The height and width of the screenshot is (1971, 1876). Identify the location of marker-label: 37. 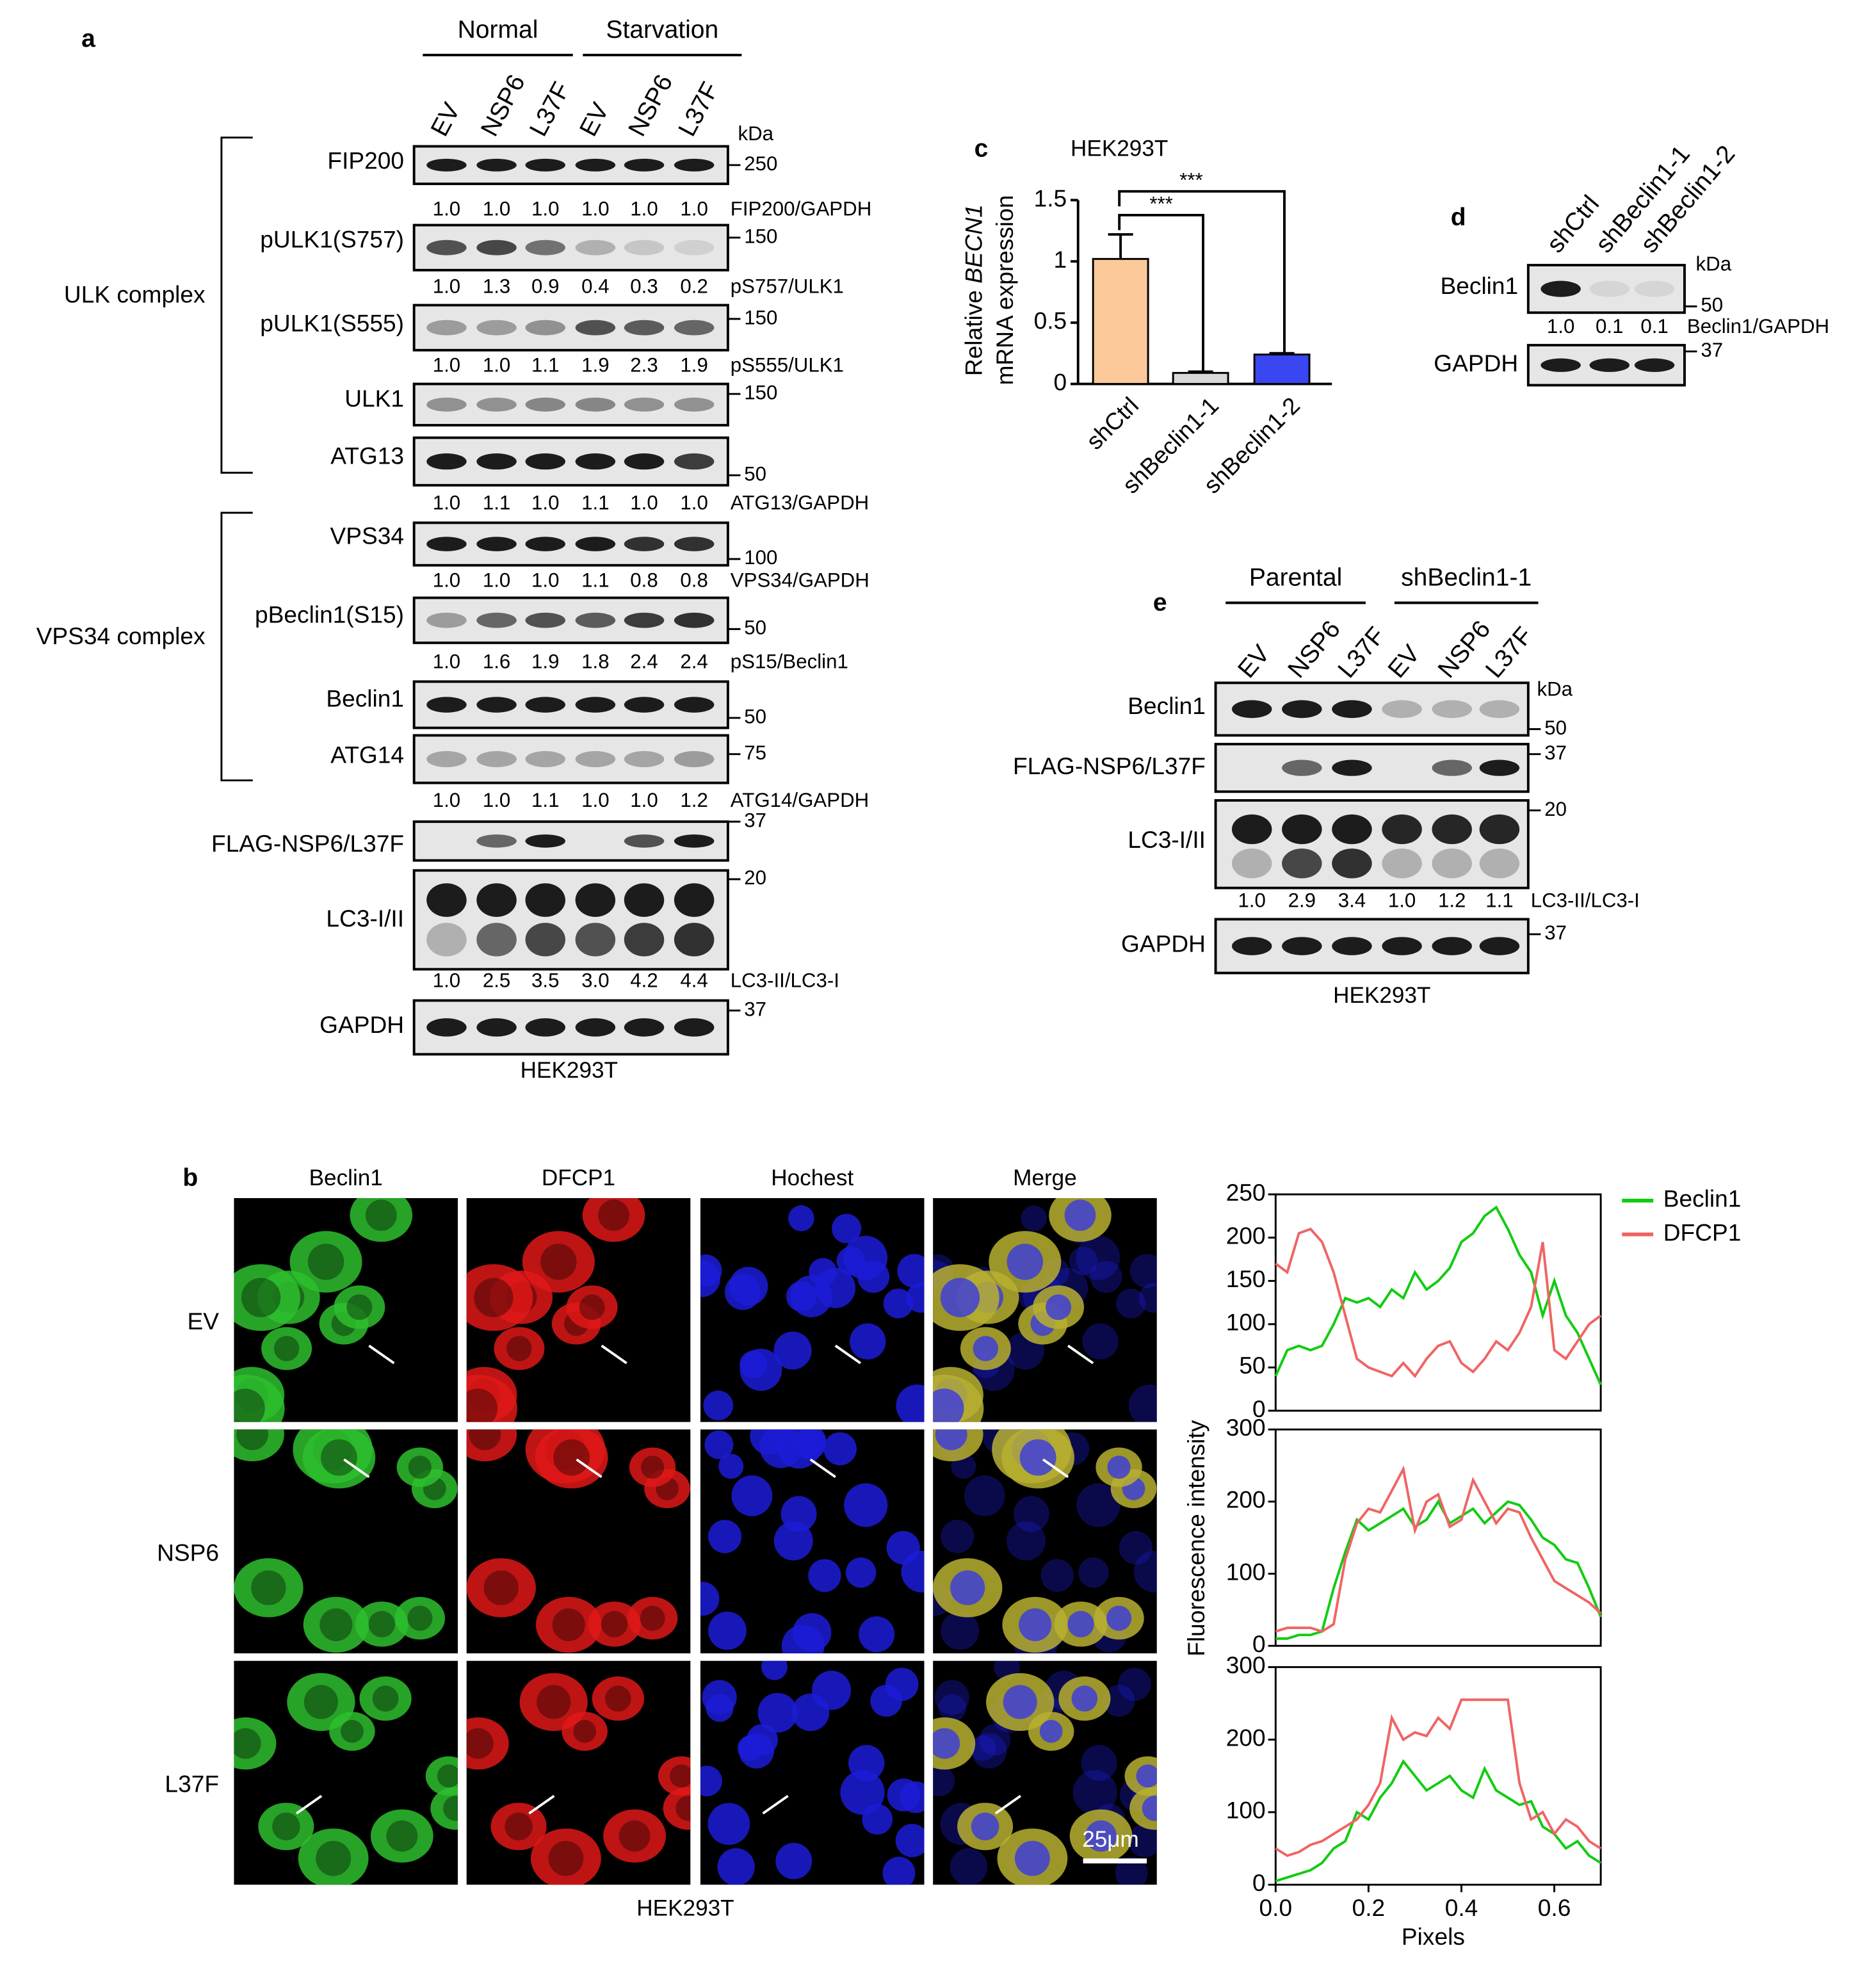
(1712, 350).